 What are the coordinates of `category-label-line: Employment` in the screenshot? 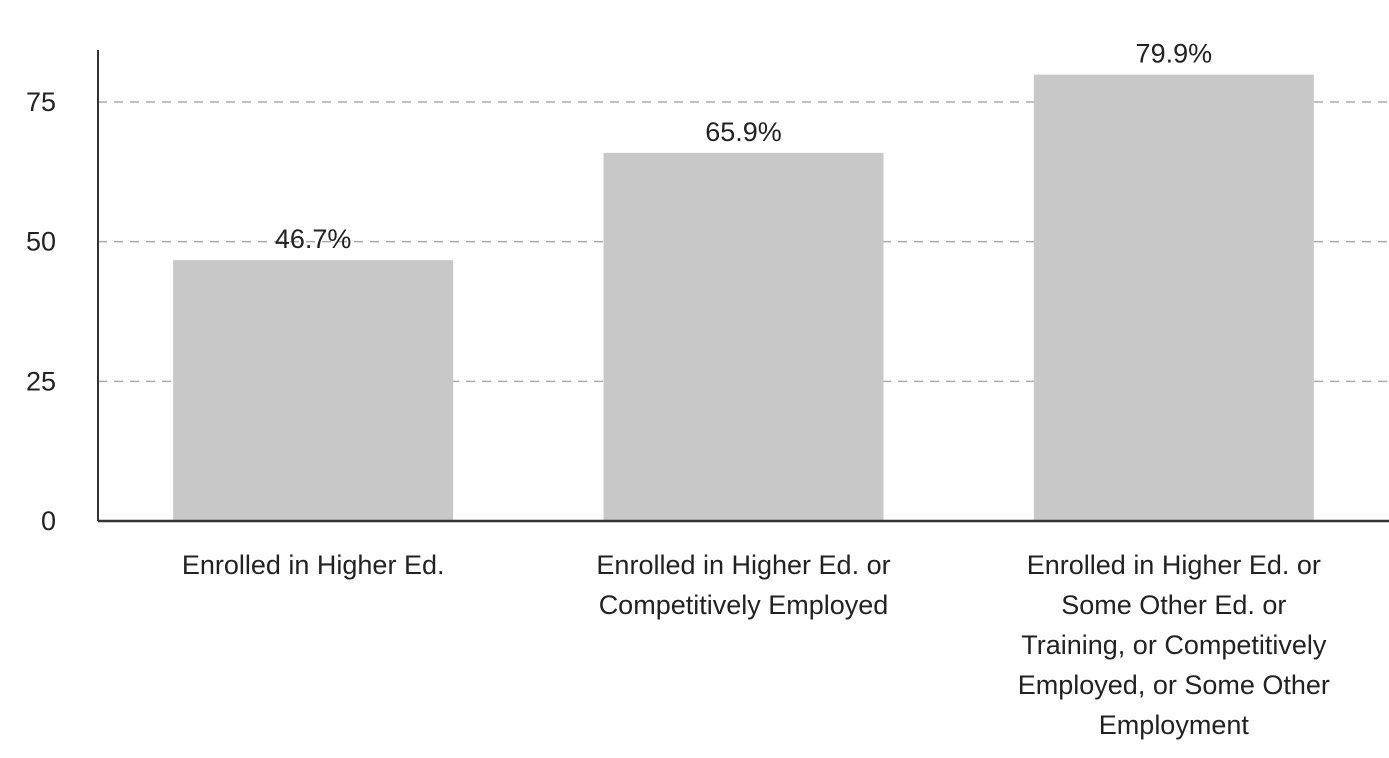 It's located at (1174, 725).